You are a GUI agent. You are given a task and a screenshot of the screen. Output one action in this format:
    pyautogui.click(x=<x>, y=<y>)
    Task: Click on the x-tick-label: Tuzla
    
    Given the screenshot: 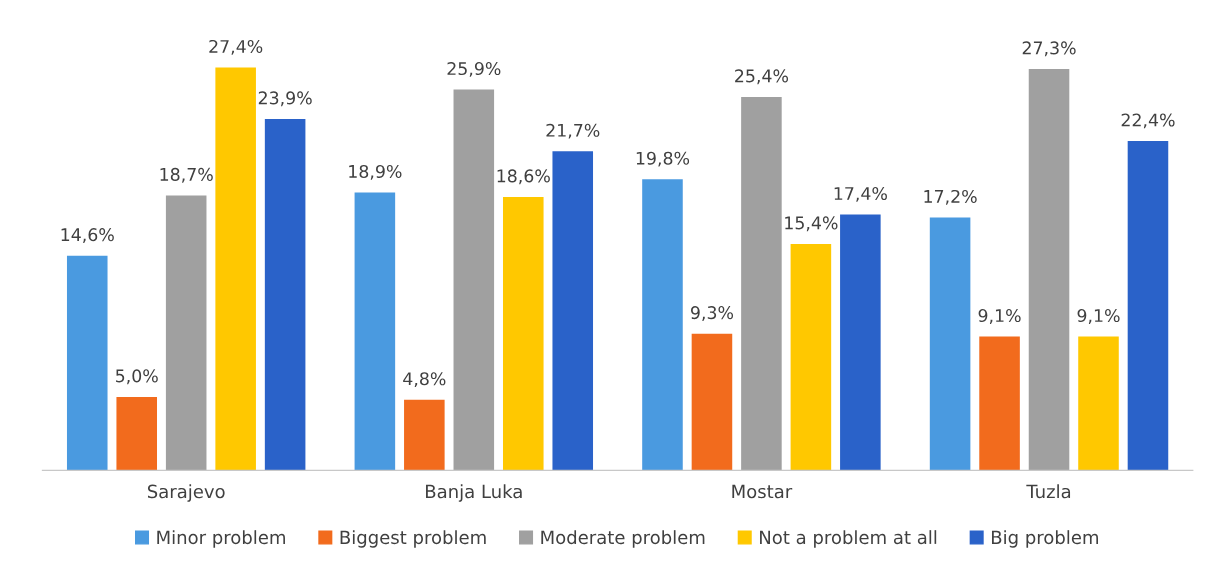 What is the action you would take?
    pyautogui.click(x=1048, y=491)
    